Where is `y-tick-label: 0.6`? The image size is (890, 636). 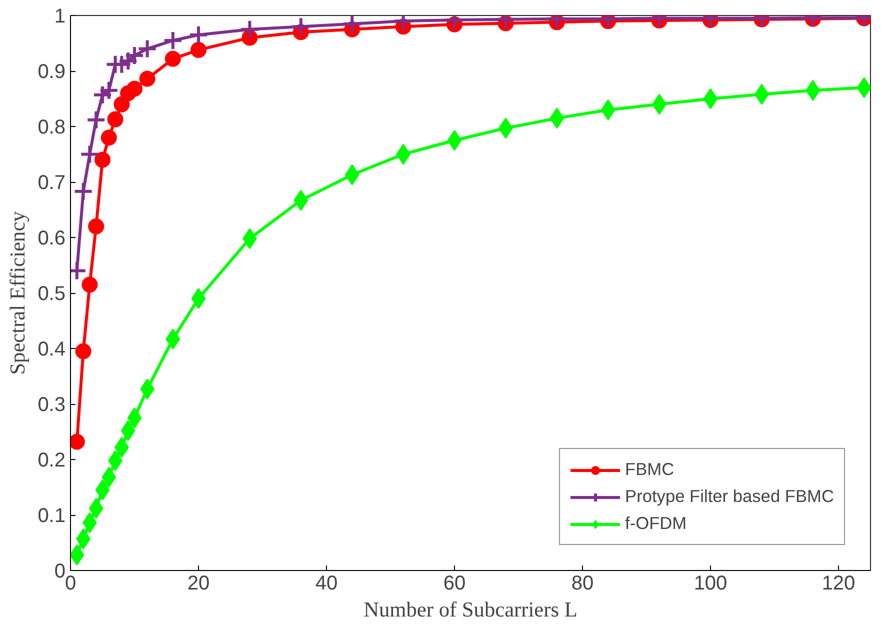 y-tick-label: 0.6 is located at coordinates (52, 239).